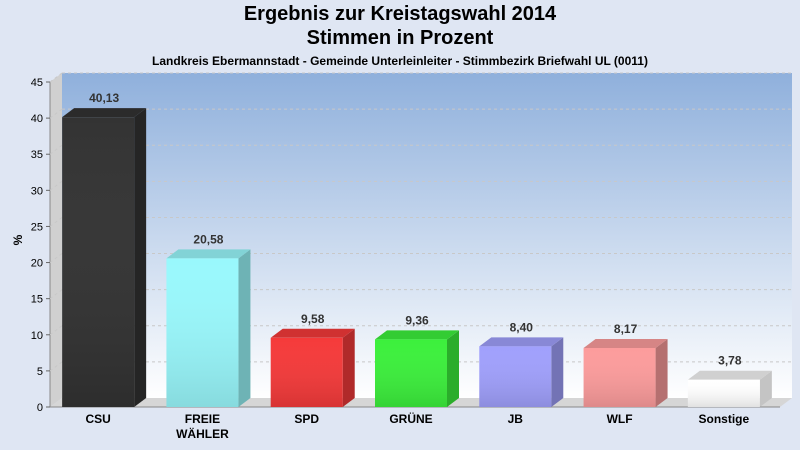  What do you see at coordinates (18, 239) in the screenshot?
I see `y-axis-label: %` at bounding box center [18, 239].